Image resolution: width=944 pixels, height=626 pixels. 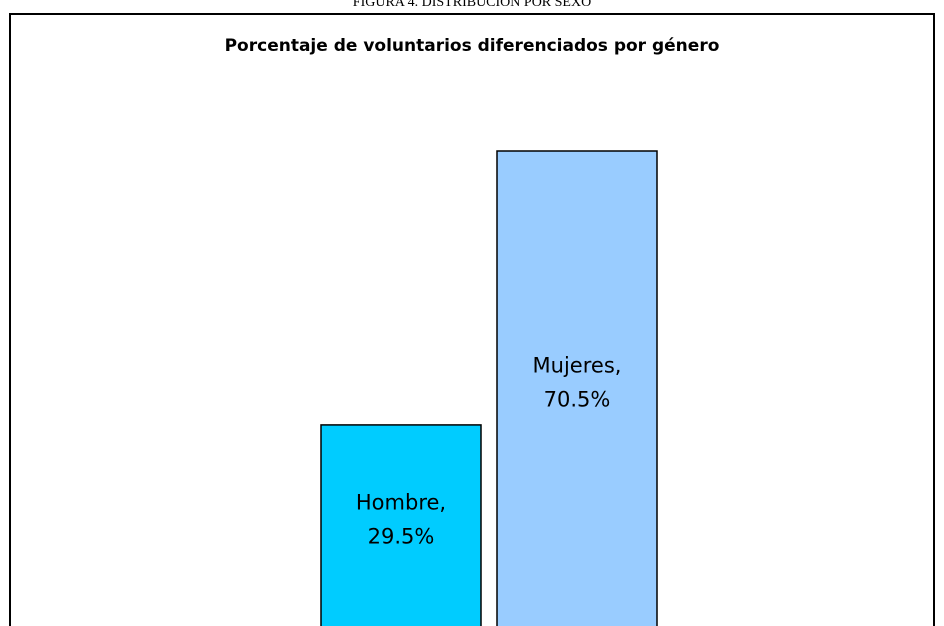 What do you see at coordinates (577, 366) in the screenshot?
I see `bar-category-label: Mujeres,` at bounding box center [577, 366].